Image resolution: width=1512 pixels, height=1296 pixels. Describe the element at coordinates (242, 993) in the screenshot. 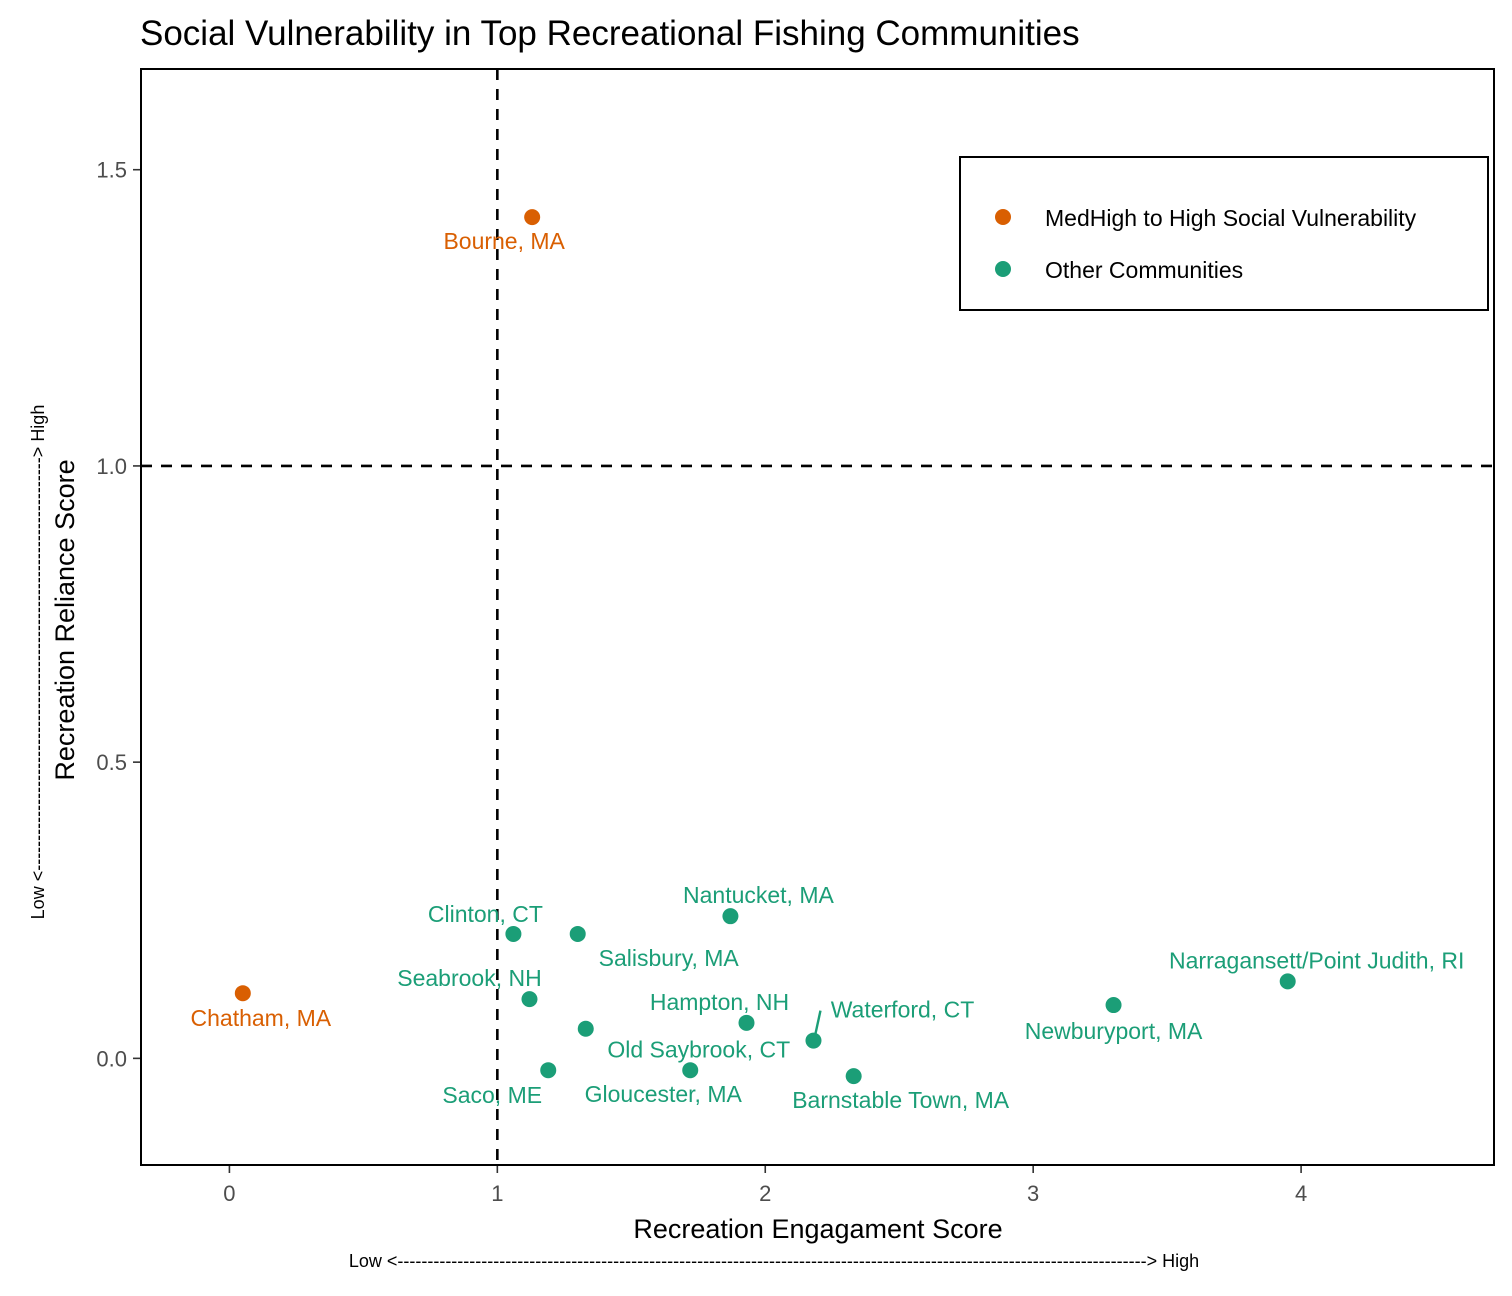

I see `data-point-chatham-ma` at that location.